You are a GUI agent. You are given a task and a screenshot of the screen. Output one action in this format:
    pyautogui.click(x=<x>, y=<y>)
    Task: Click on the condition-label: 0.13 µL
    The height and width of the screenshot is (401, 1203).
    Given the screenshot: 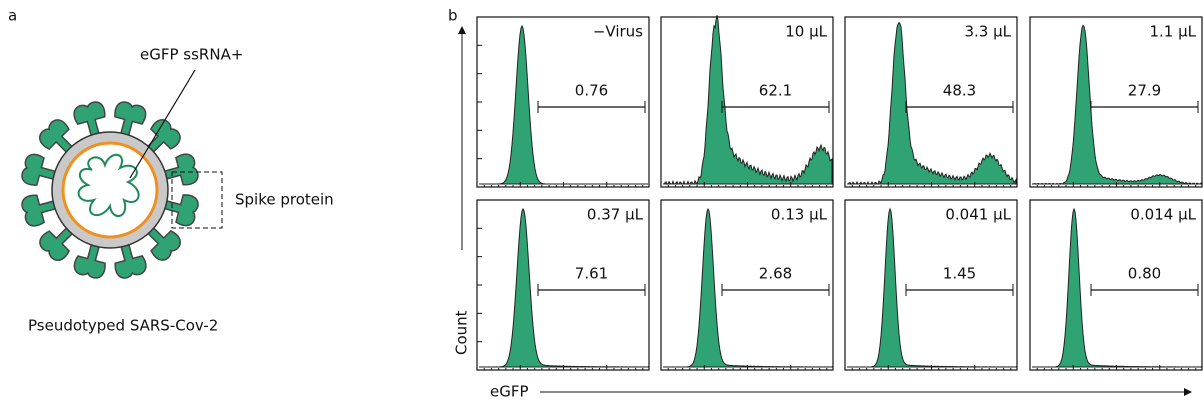 What is the action you would take?
    pyautogui.click(x=799, y=215)
    